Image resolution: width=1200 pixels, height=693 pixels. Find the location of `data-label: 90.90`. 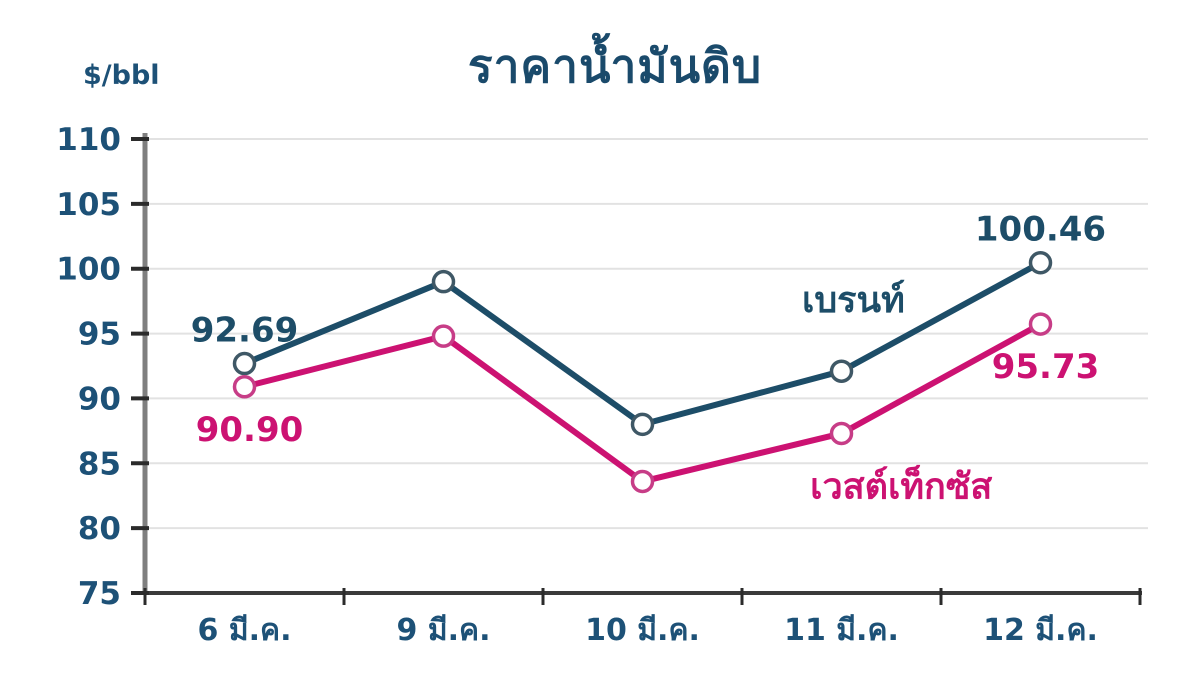

data-label: 90.90 is located at coordinates (250, 430).